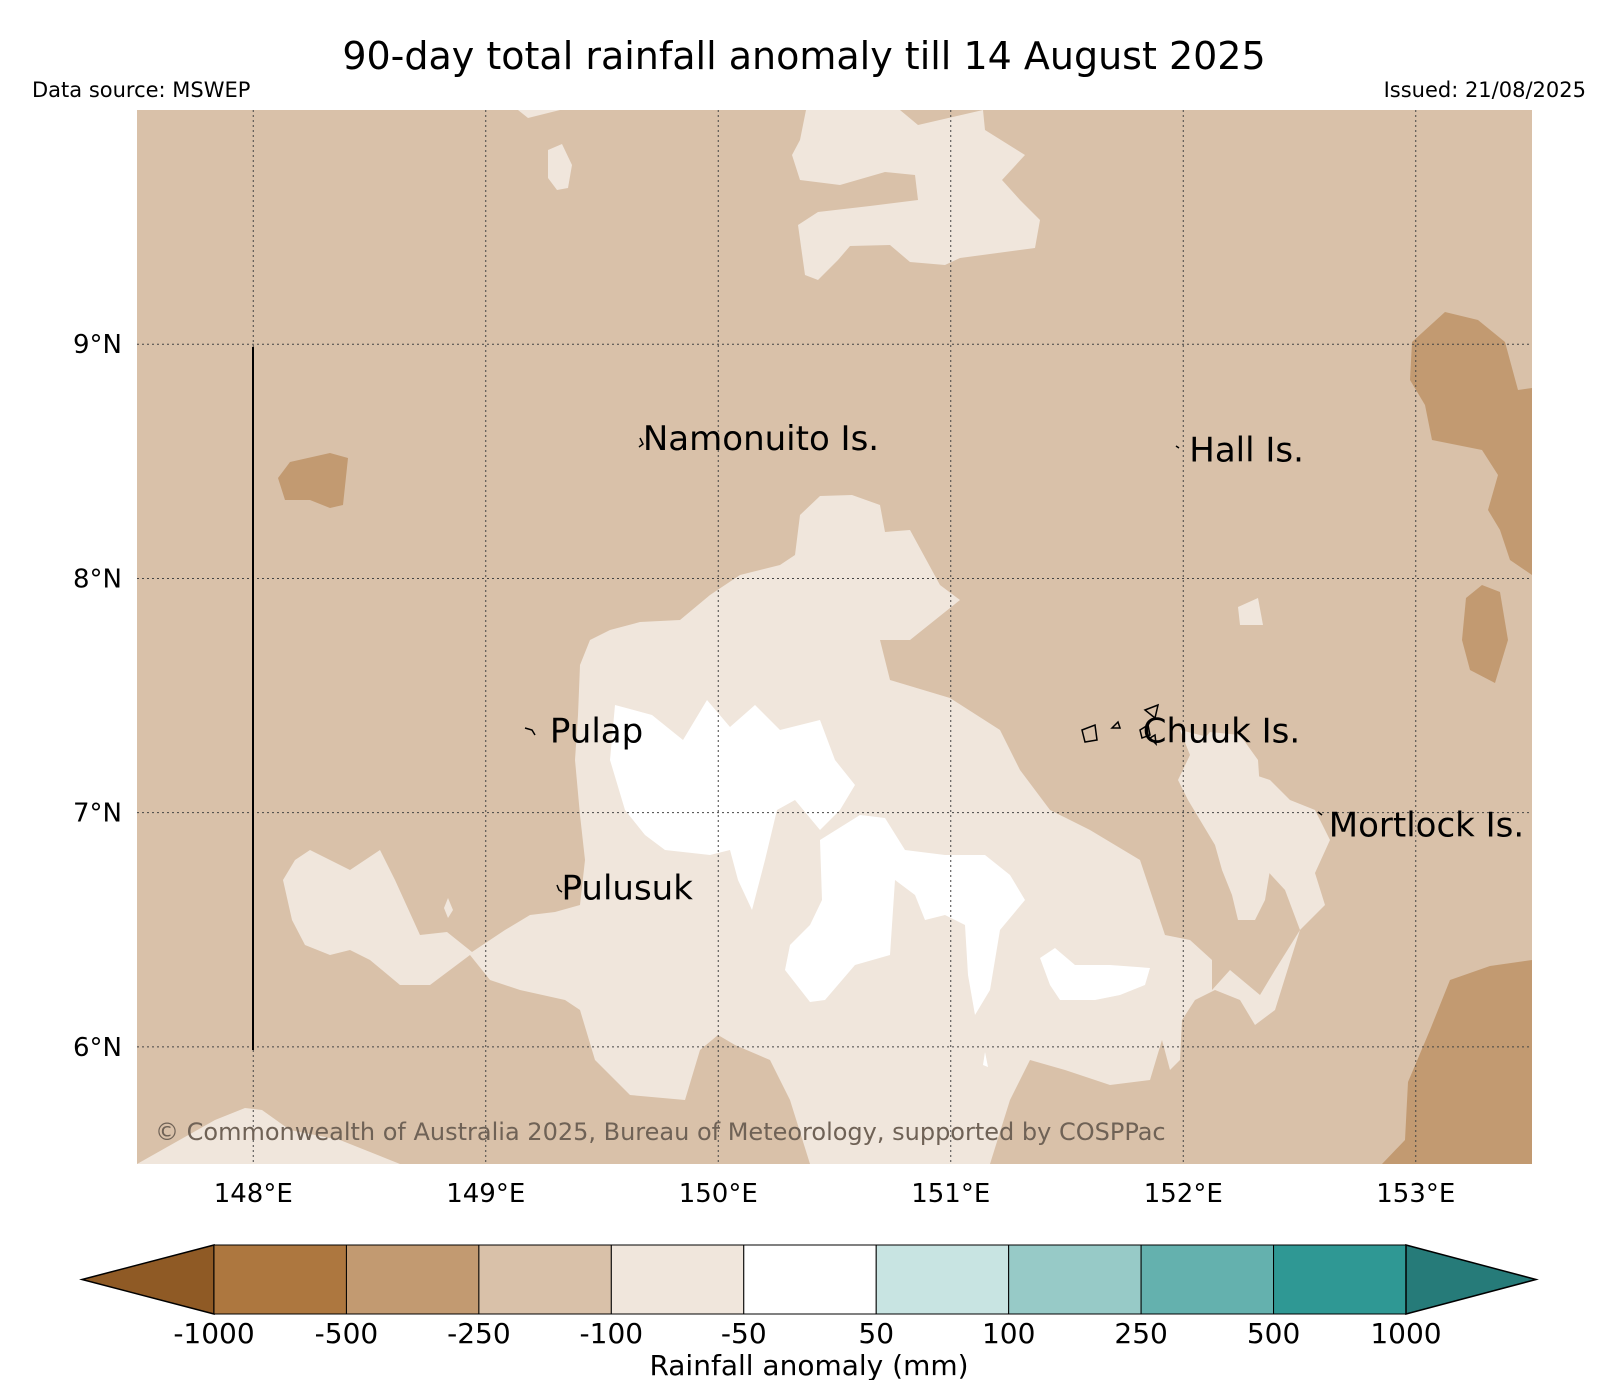 The width and height of the screenshot is (1609, 1380). Describe the element at coordinates (213, 1333) in the screenshot. I see `colorbar-tick-label: -1000` at that location.